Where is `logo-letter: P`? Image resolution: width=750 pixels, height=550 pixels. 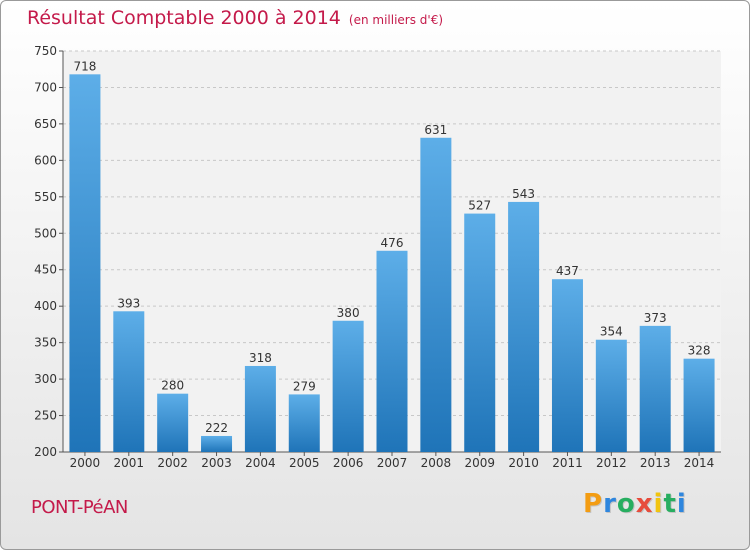 logo-letter: P is located at coordinates (593, 504).